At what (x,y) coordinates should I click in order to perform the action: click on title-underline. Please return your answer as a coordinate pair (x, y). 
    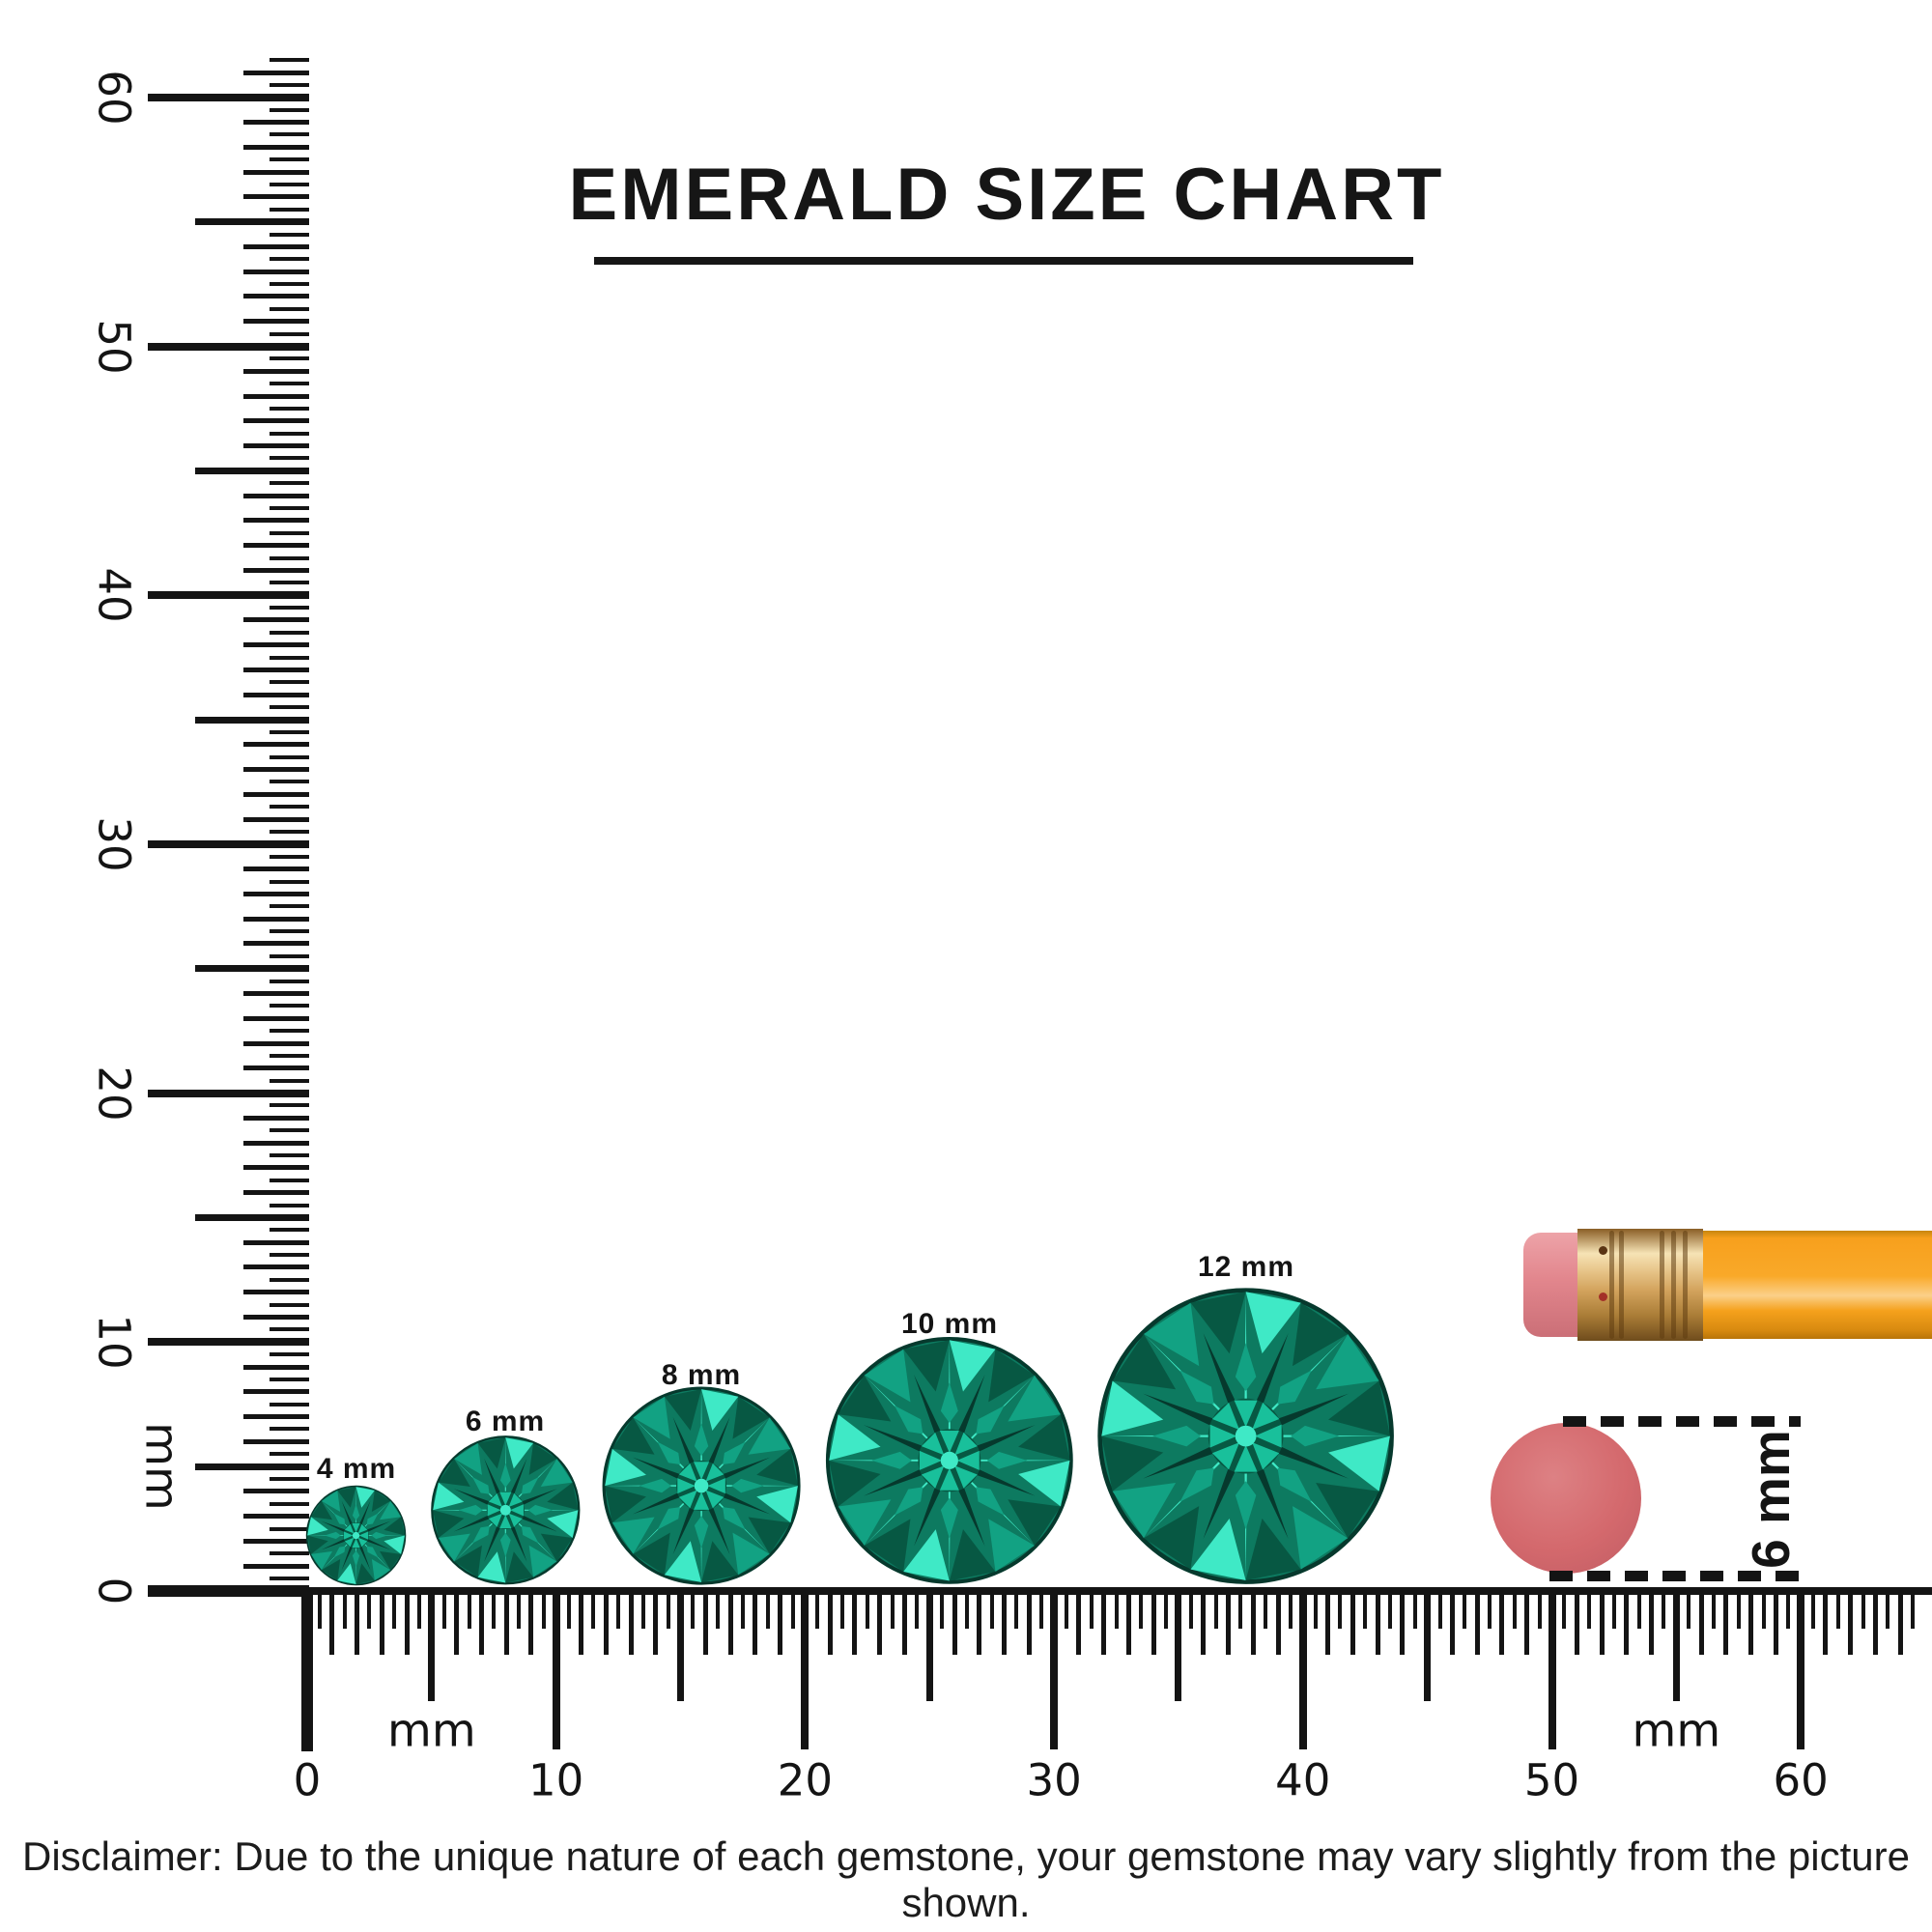
    Looking at the image, I should click on (1003, 261).